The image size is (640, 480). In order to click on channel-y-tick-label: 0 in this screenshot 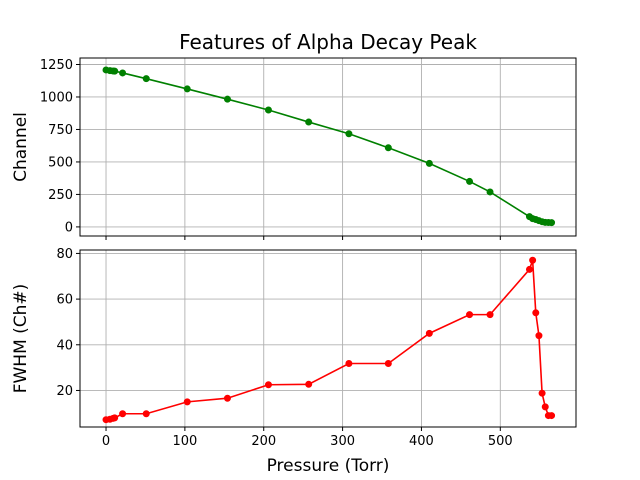, I will do `click(69, 227)`.